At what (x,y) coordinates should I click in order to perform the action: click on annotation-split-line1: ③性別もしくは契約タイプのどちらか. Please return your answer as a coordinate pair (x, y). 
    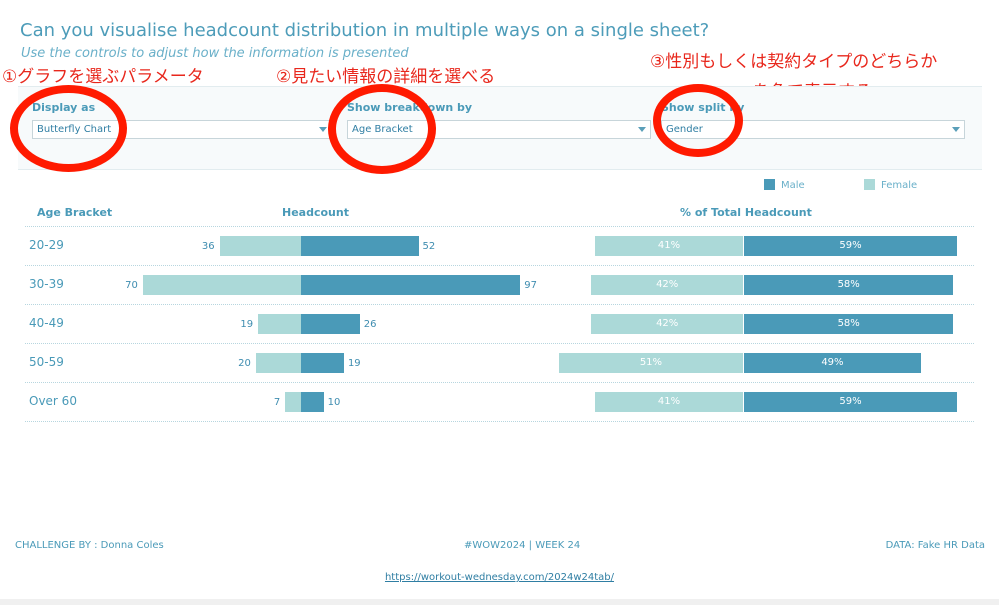
    Looking at the image, I should click on (794, 62).